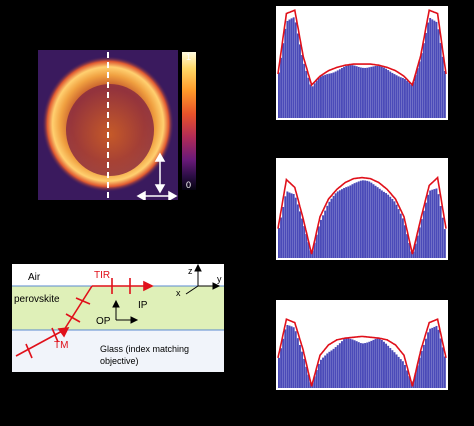  What do you see at coordinates (119, 361) in the screenshot?
I see `glass-label-line2: objective)` at bounding box center [119, 361].